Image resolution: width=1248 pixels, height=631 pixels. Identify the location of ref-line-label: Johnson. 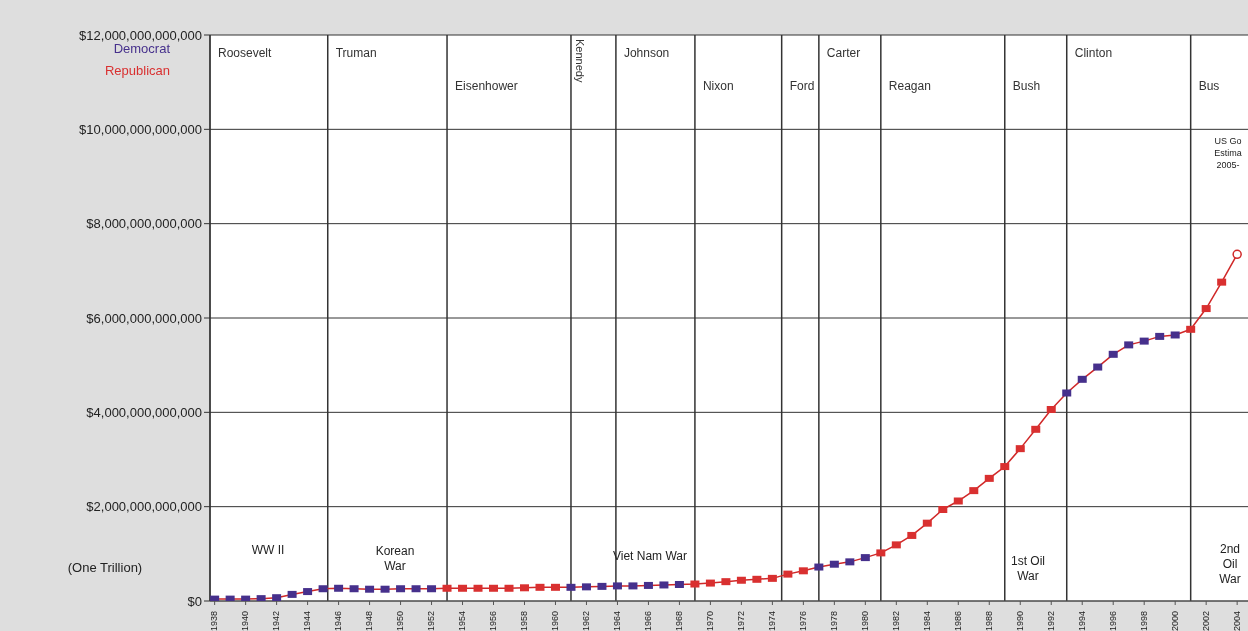
(646, 53).